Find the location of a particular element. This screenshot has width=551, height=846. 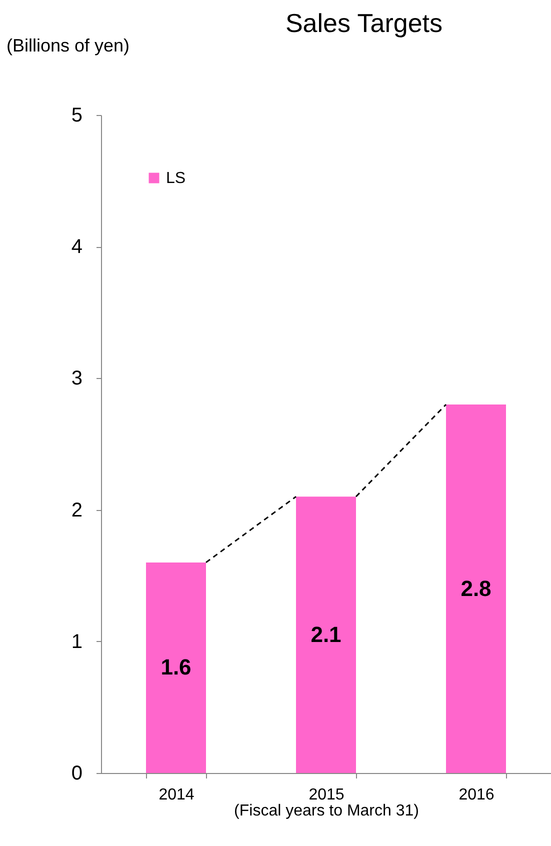

data-label: 1.6 is located at coordinates (176, 667).